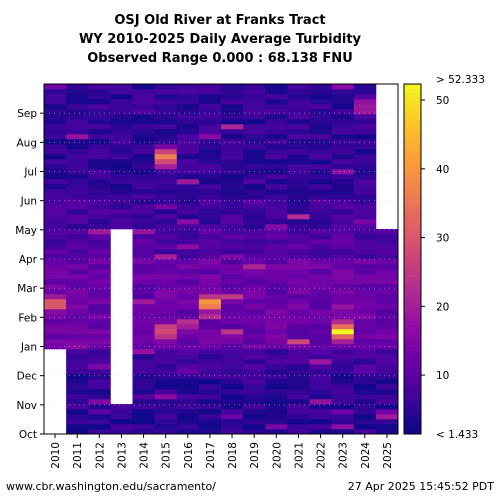  Describe the element at coordinates (277, 455) in the screenshot. I see `x-tick-label: 2020` at that location.